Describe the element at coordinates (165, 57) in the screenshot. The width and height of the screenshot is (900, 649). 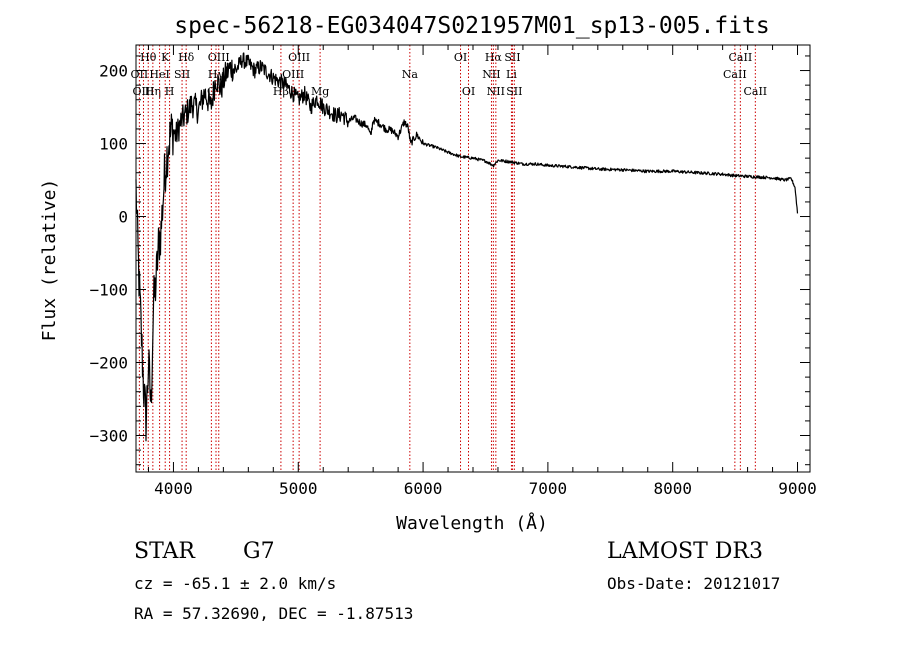
I see `marker-label: K` at that location.